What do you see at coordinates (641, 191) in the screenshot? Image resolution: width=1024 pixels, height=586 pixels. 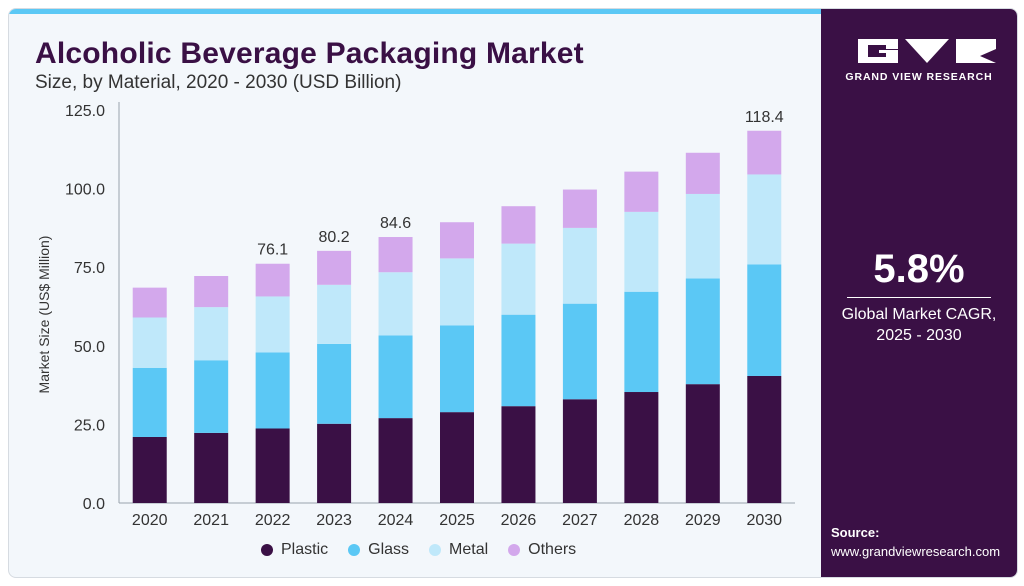 I see `bar-others-2028` at bounding box center [641, 191].